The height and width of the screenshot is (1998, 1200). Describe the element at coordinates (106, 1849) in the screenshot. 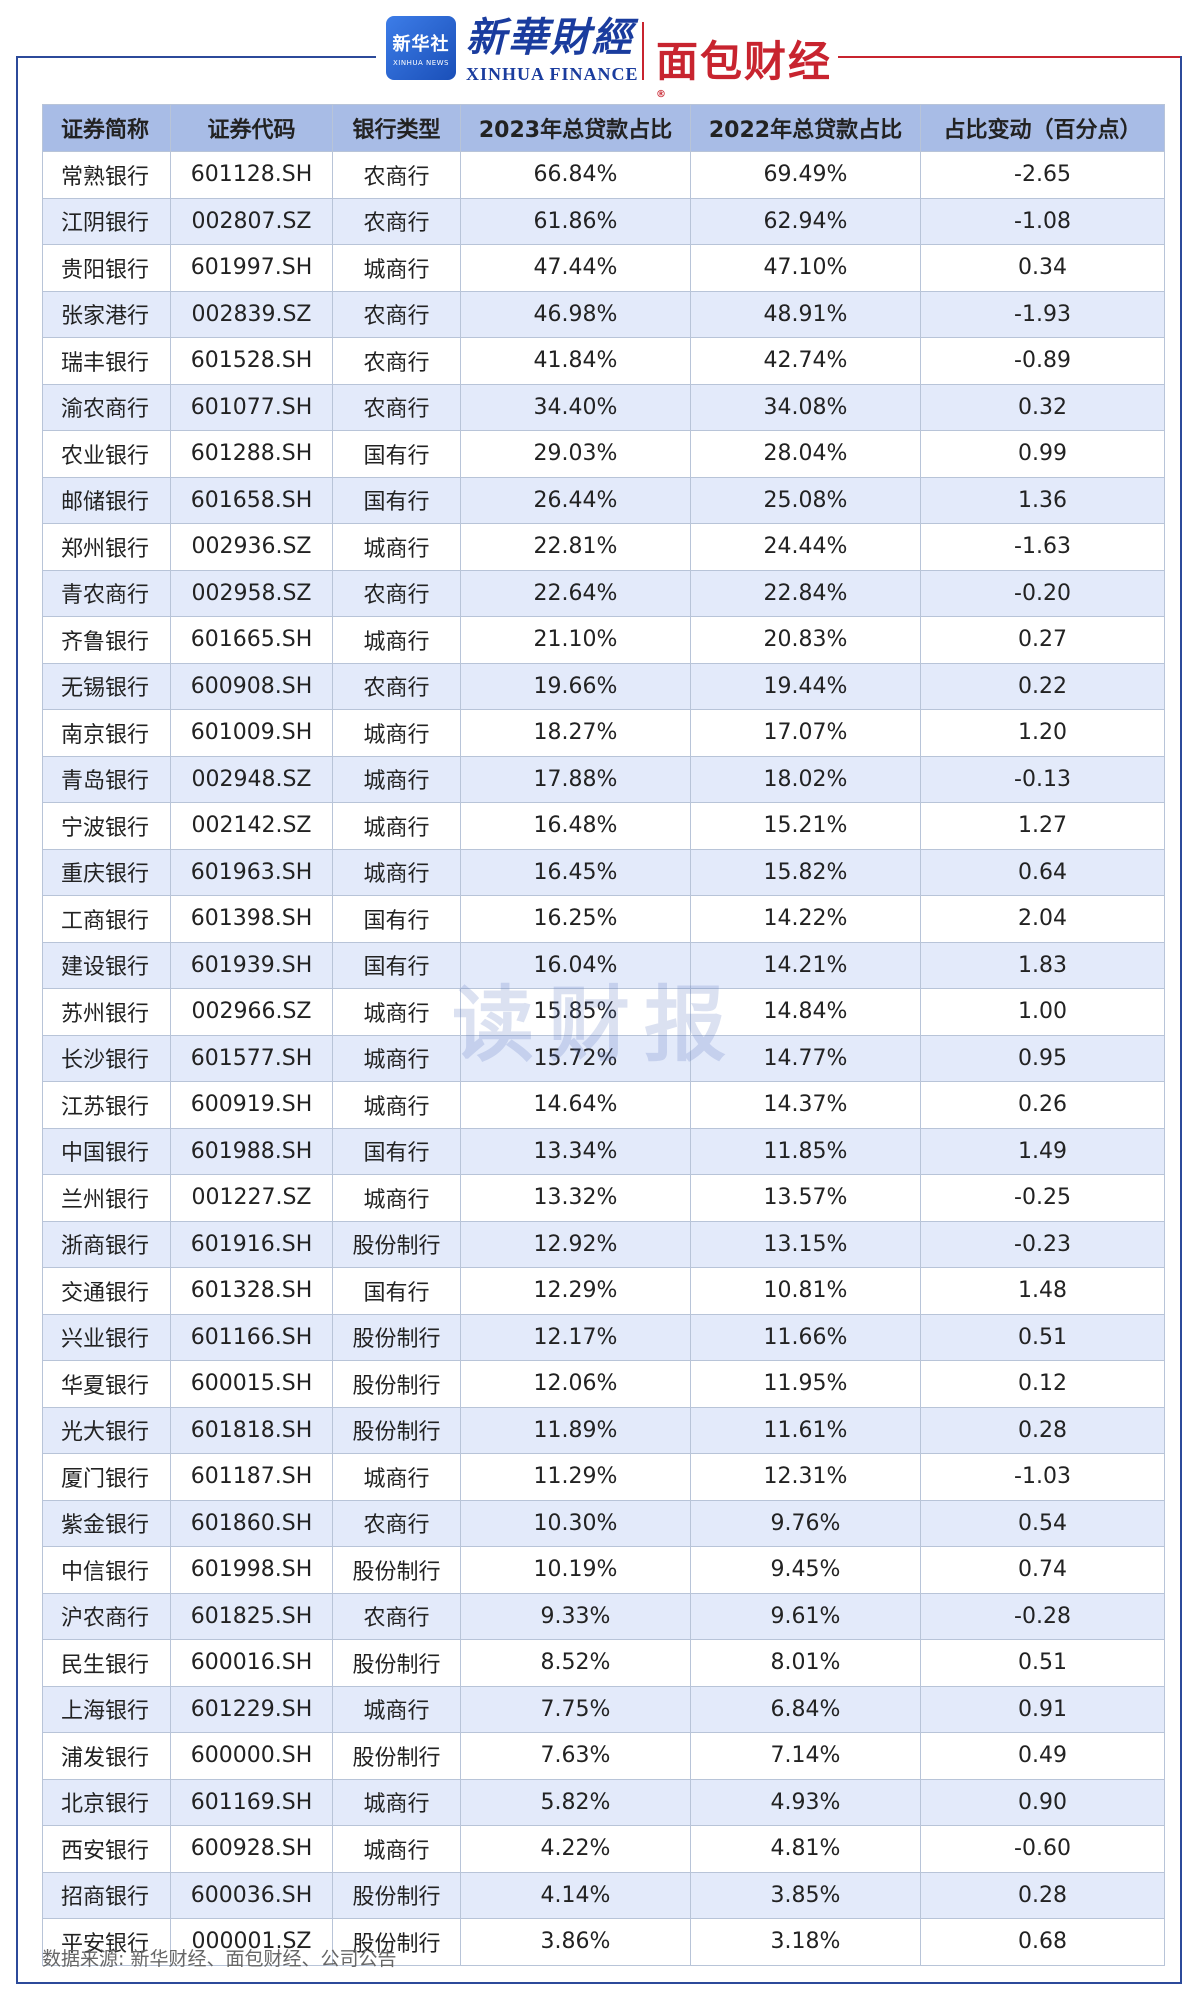

I see `table-cell: 西安银行` at that location.